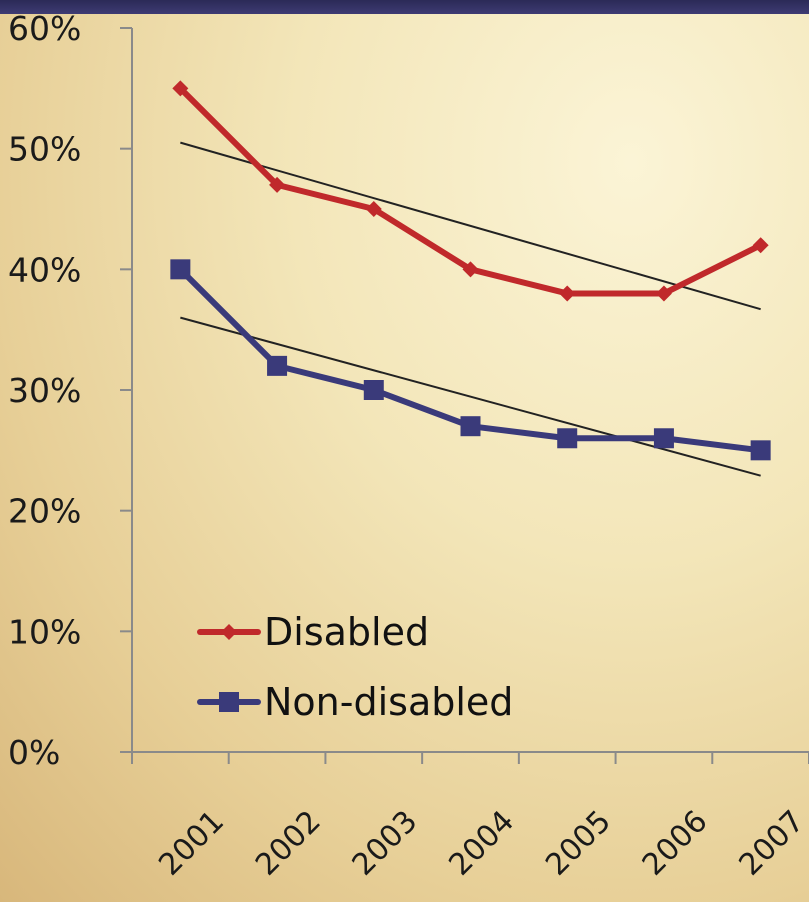 The height and width of the screenshot is (902, 809). What do you see at coordinates (34, 752) in the screenshot?
I see `y-tick-label: 0%` at bounding box center [34, 752].